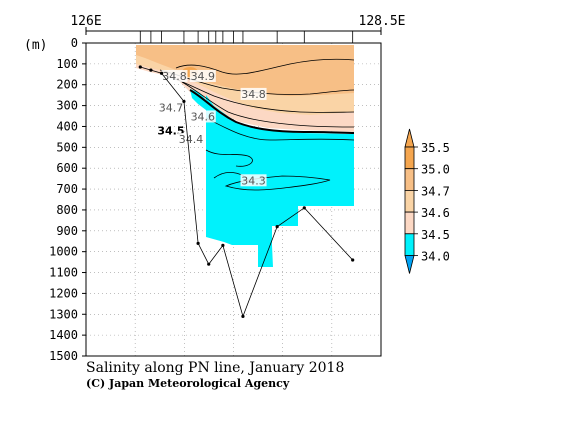 This screenshot has height=423, width=570. What do you see at coordinates (67, 231) in the screenshot?
I see `y-tick-label: 900` at bounding box center [67, 231].